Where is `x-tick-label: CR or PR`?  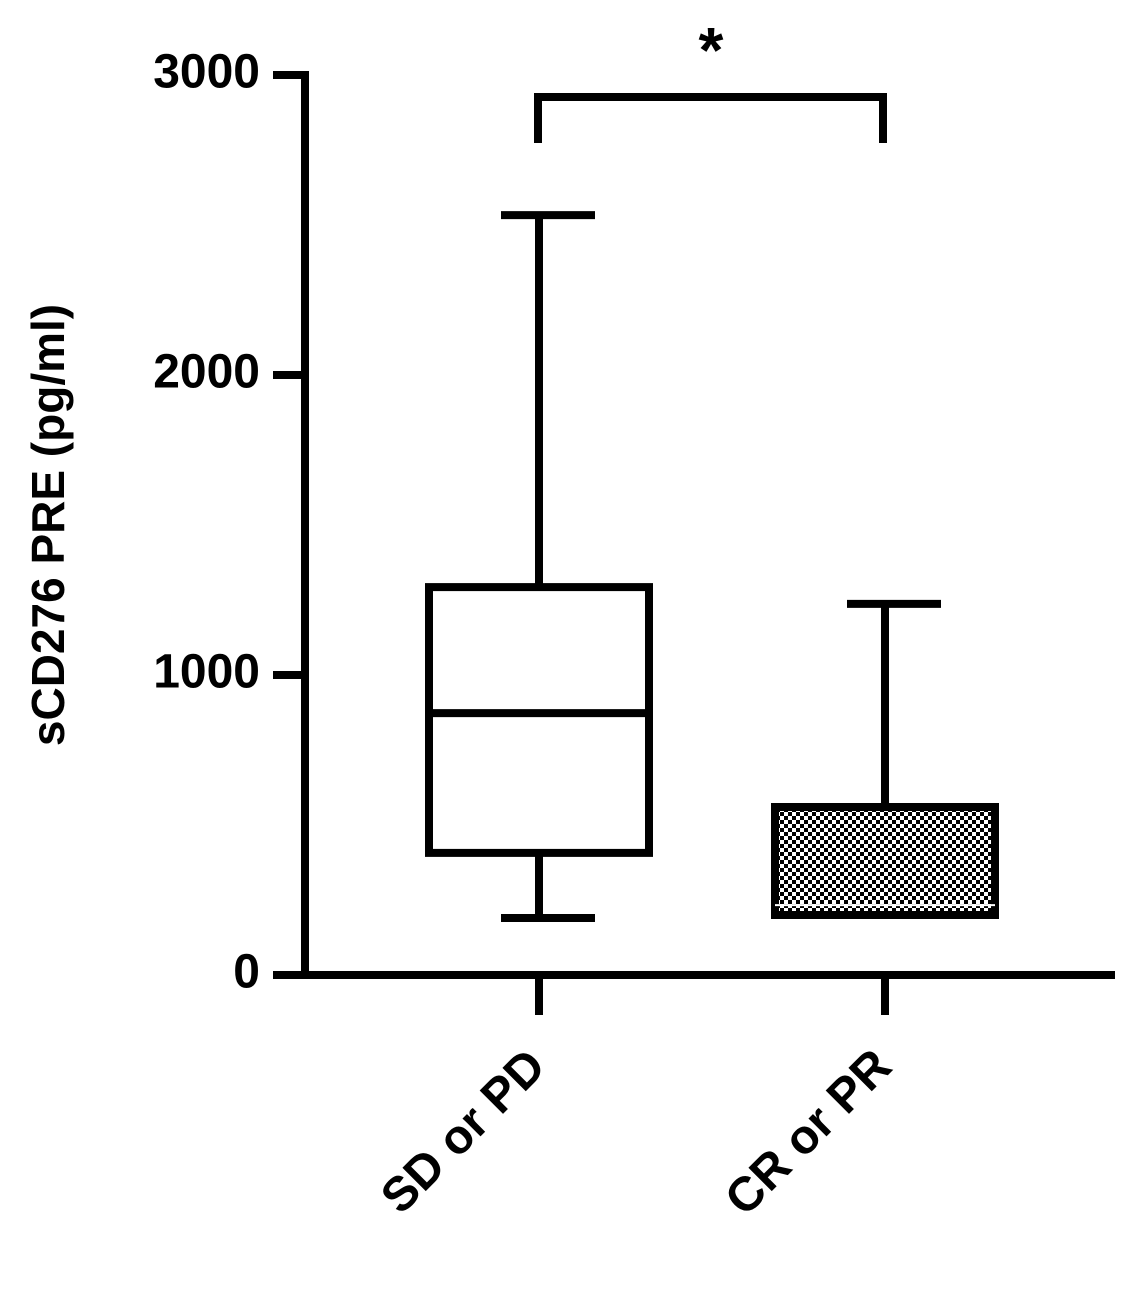
x-tick-label: CR or PR is located at coordinates (808, 1132).